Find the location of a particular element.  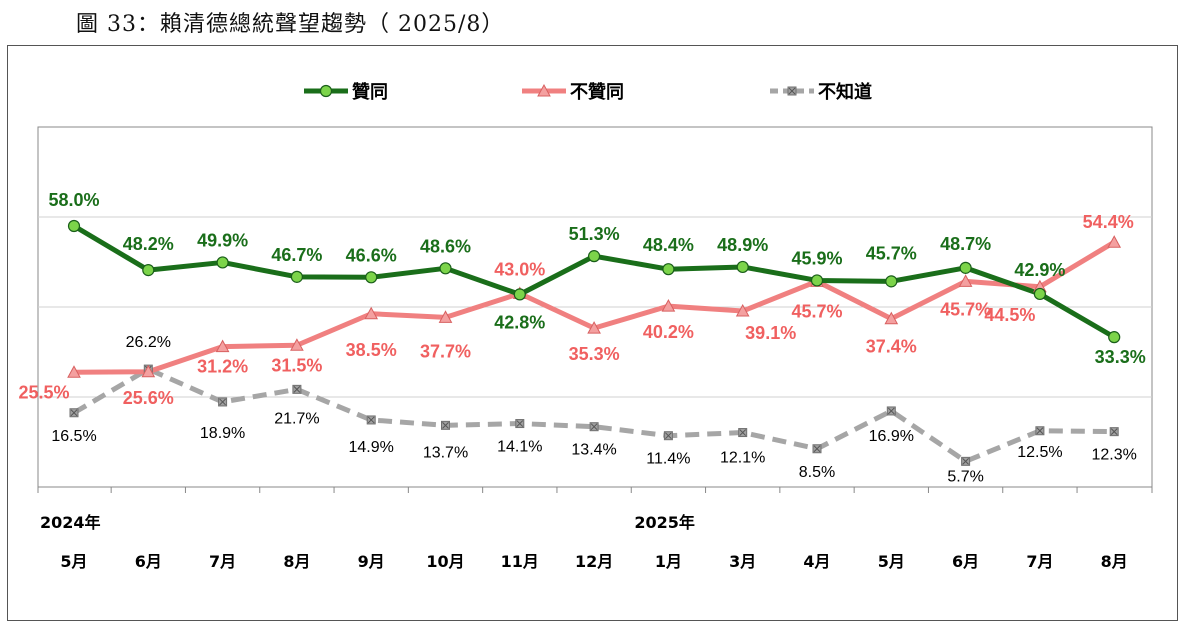

disapprove-label: 31.5% is located at coordinates (296, 365).